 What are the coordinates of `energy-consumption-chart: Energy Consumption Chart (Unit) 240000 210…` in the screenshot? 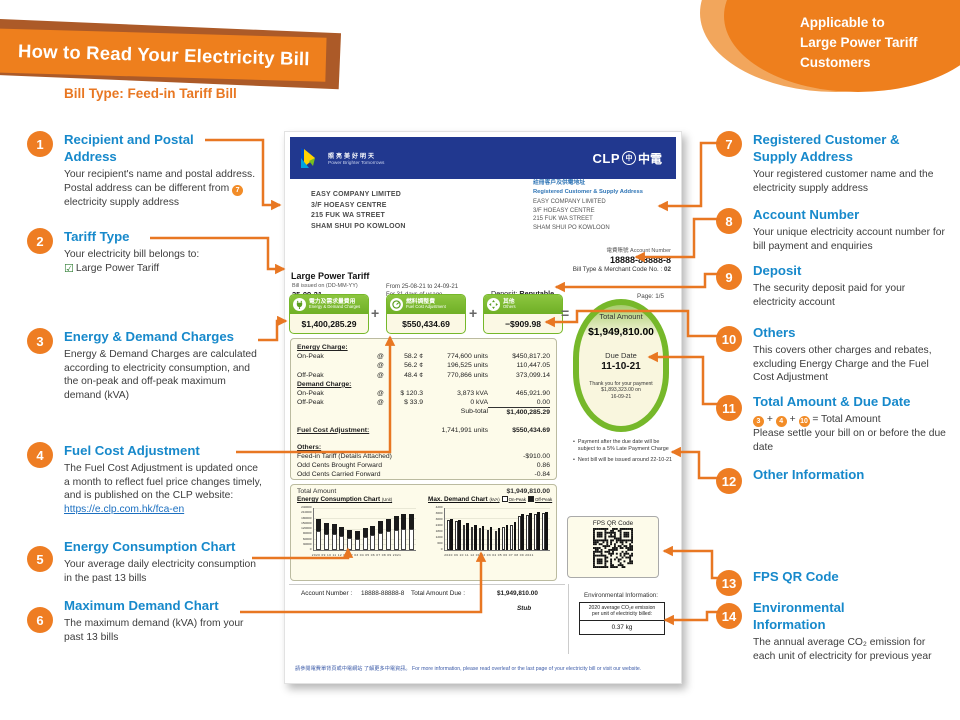 It's located at (356, 526).